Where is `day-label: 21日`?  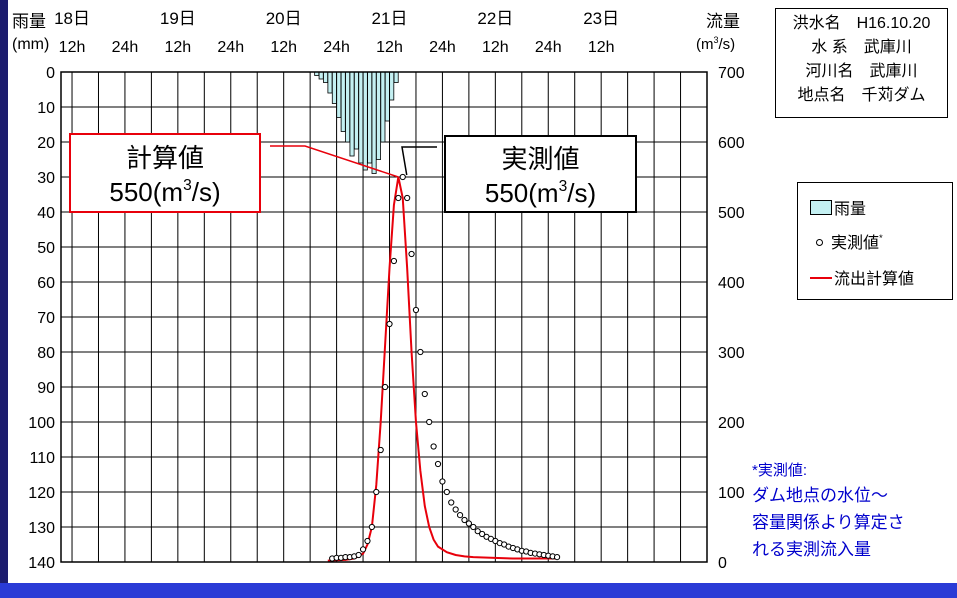
day-label: 21日 is located at coordinates (390, 18).